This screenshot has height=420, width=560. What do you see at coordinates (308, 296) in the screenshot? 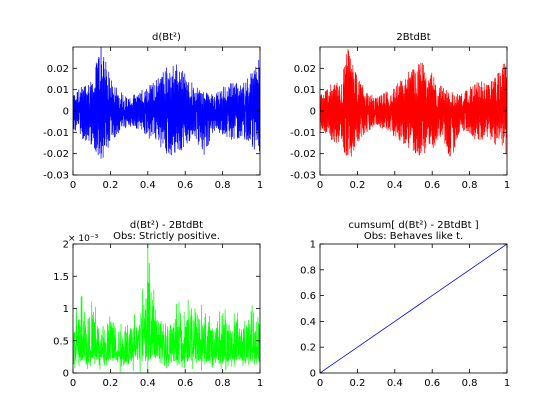
I see `y-tick-label: 0.6` at bounding box center [308, 296].